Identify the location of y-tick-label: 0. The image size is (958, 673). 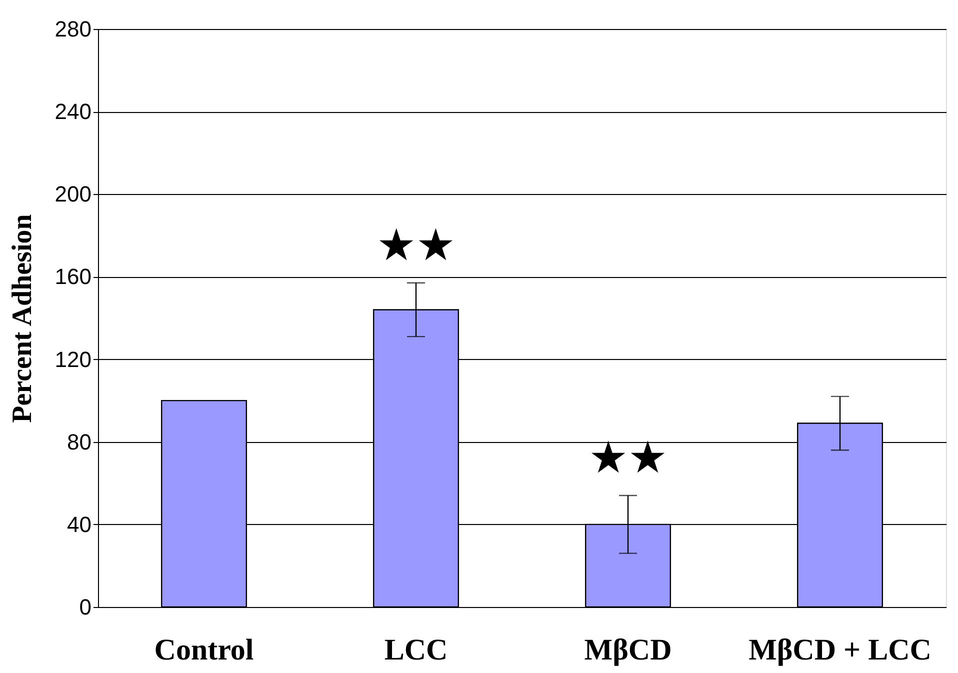
(85, 607).